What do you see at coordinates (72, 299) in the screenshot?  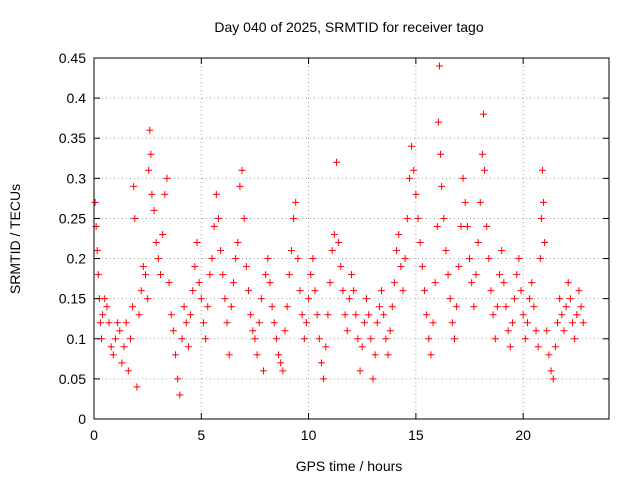 I see `y-tick-label: 0.15` at bounding box center [72, 299].